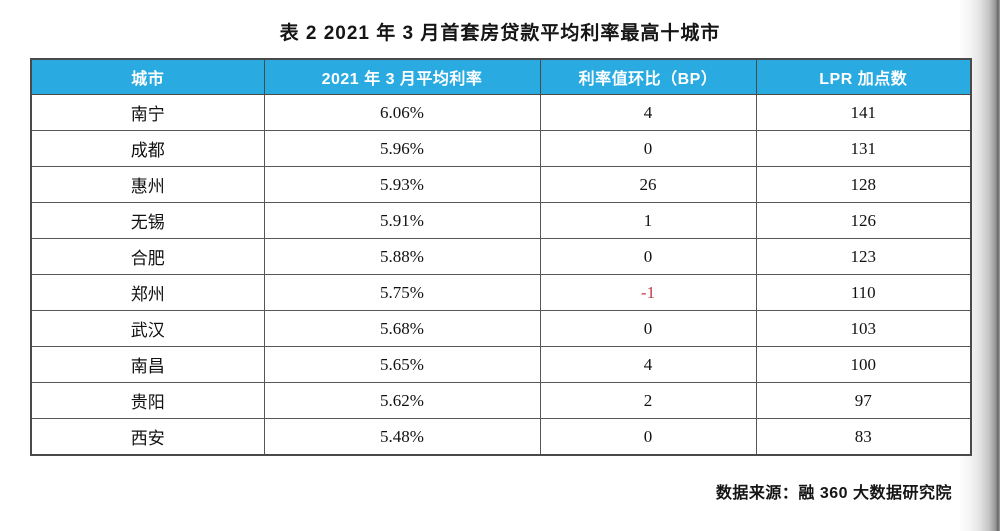 Image resolution: width=1000 pixels, height=531 pixels. Describe the element at coordinates (863, 220) in the screenshot. I see `cell-lpr-points: 126` at that location.